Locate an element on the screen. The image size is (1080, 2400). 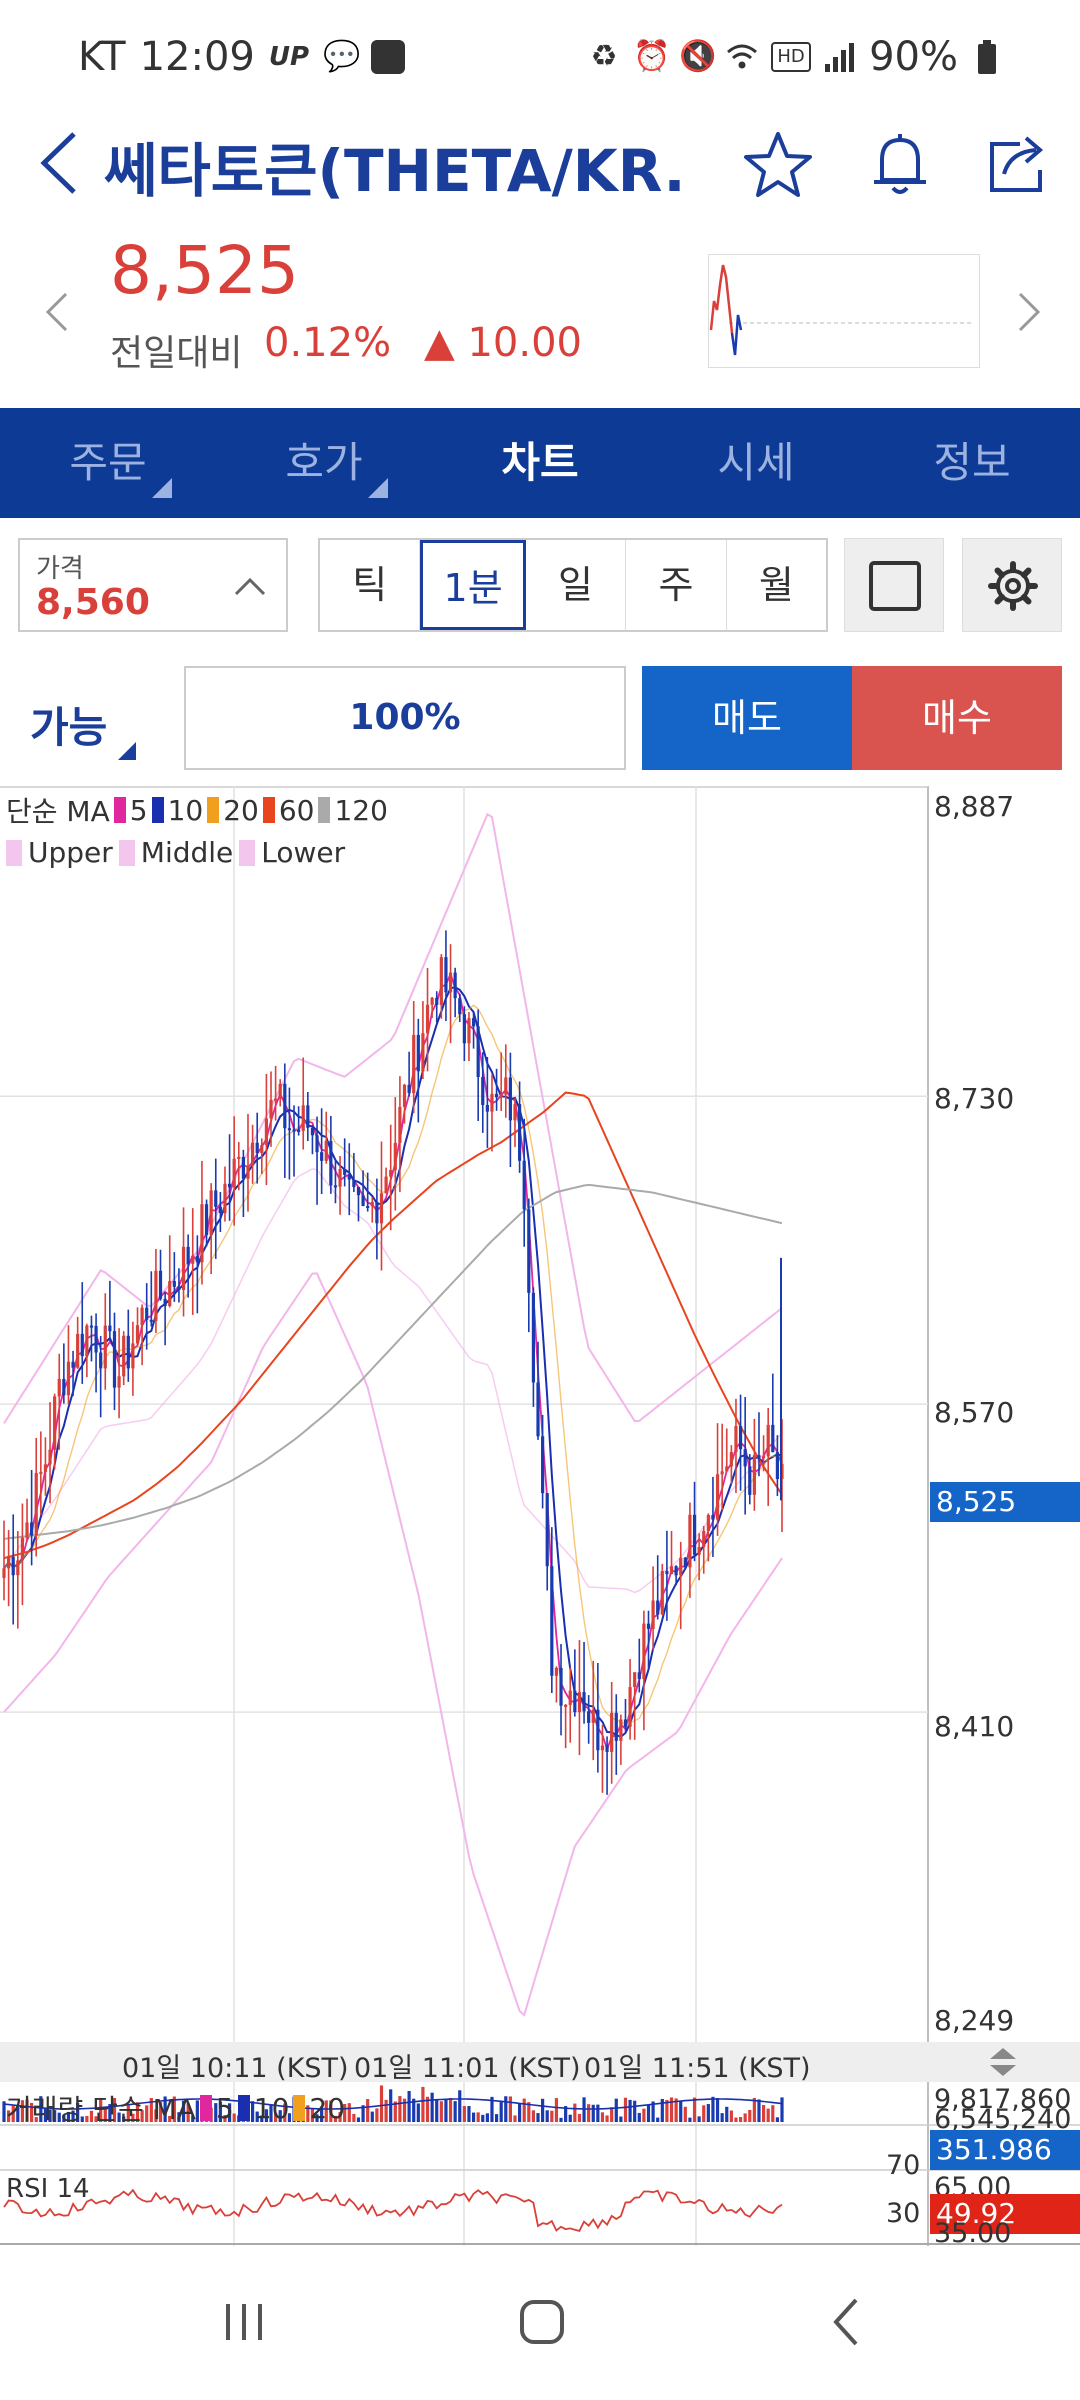
resize-handle-icon is located at coordinates (1003, 2062).